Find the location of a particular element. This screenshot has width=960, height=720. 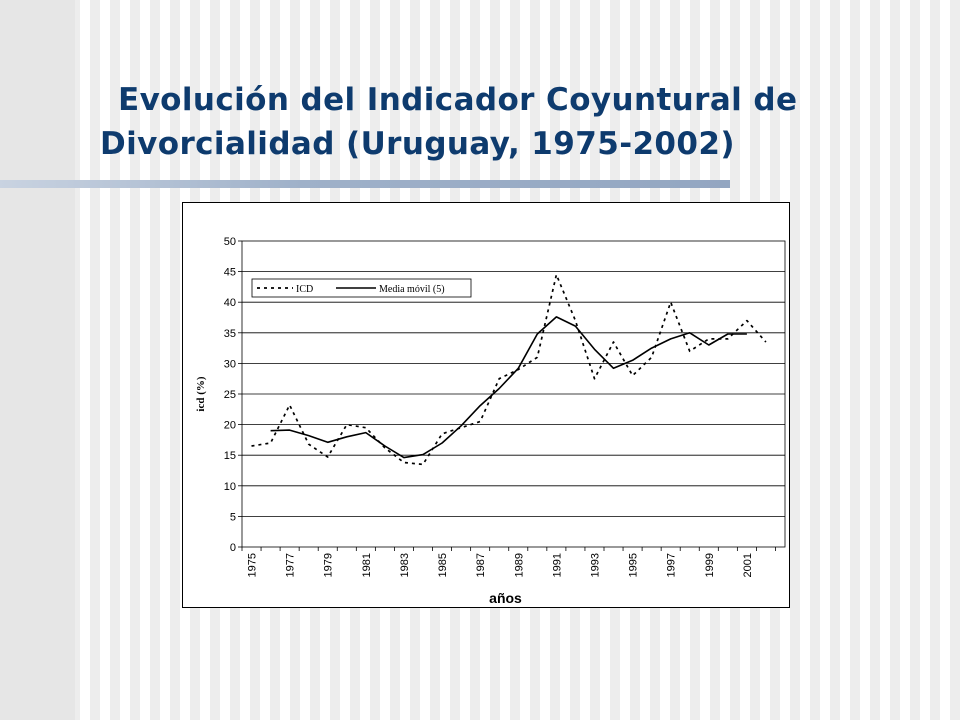

legend-label-icd: ICD is located at coordinates (304, 289).